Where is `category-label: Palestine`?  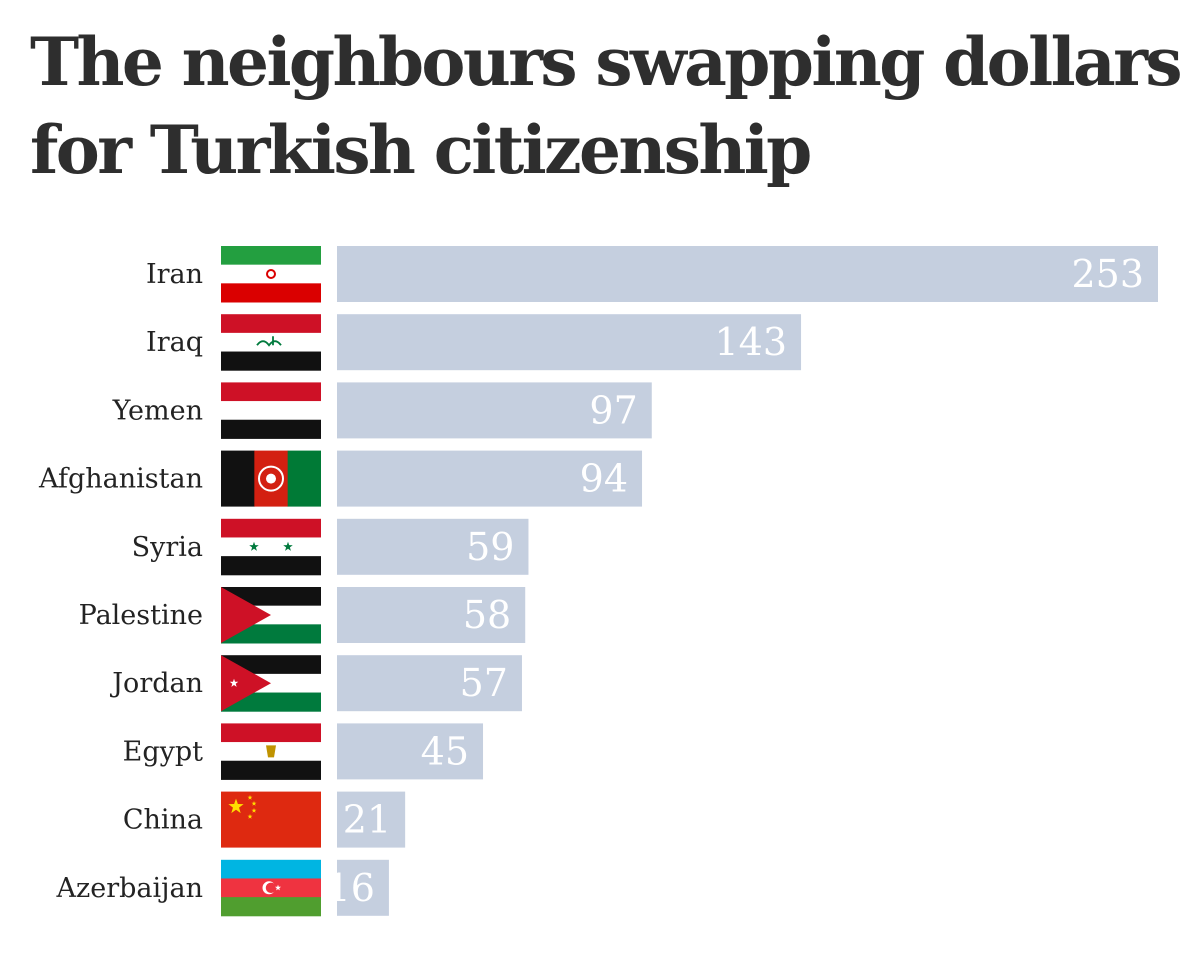 category-label: Palestine is located at coordinates (141, 615).